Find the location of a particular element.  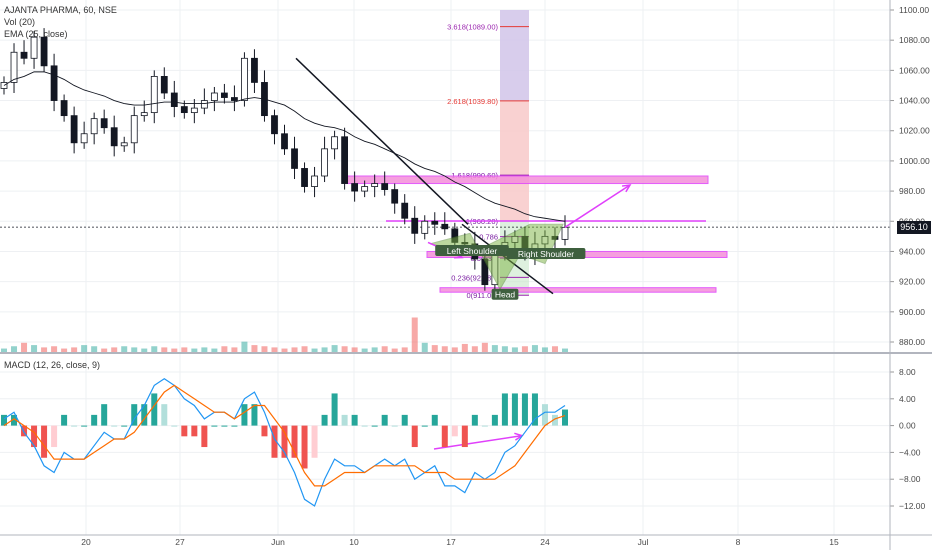

macd-tick-label: 8.00 is located at coordinates (907, 372).